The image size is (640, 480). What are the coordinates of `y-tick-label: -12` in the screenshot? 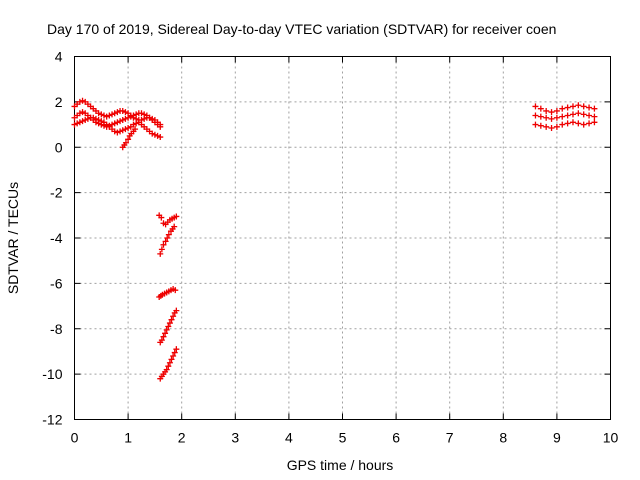 It's located at (52, 420).